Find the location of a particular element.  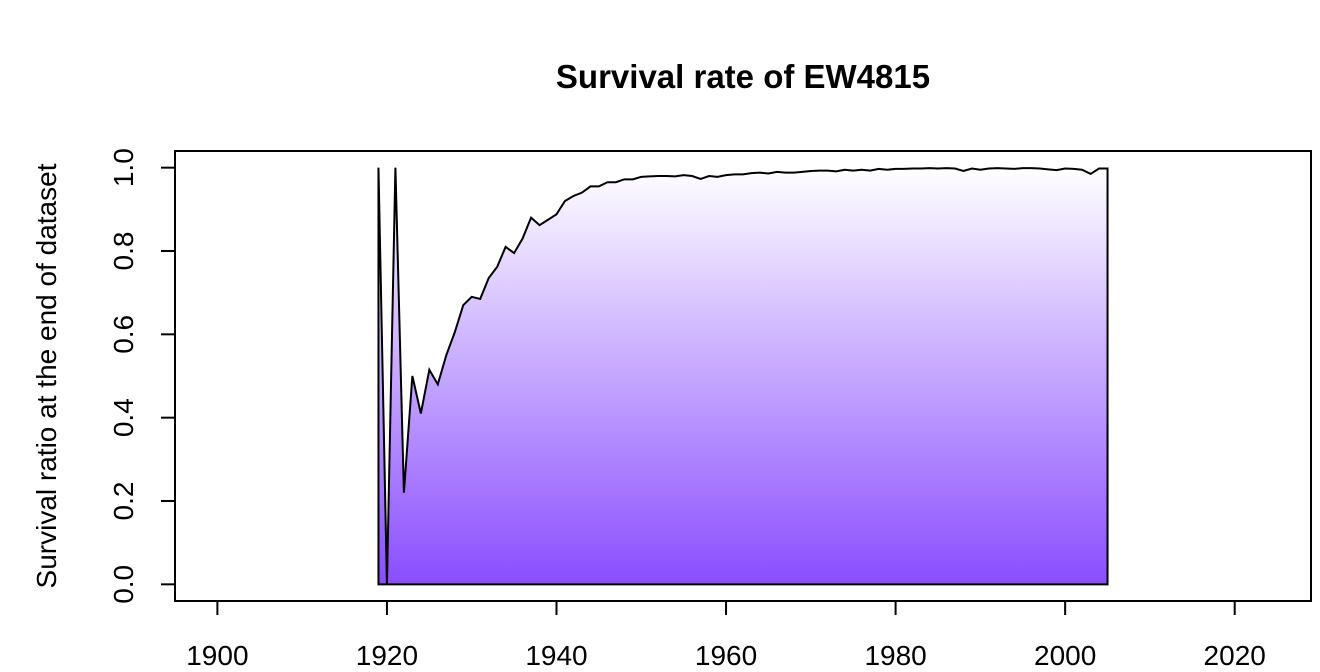

y-tick-label: 0.2 is located at coordinates (123, 501).